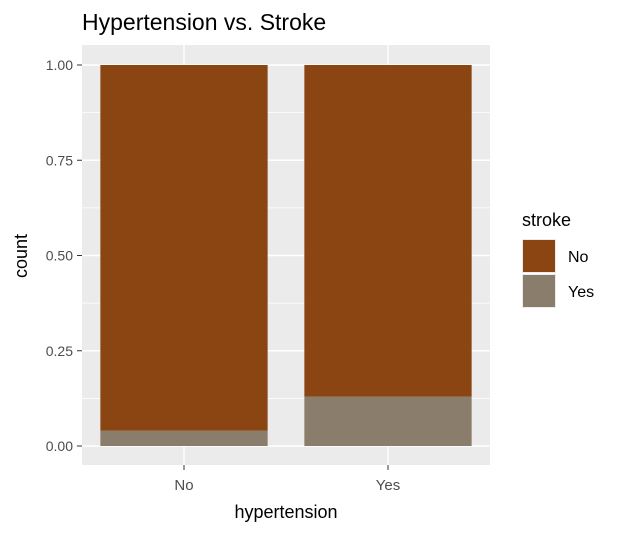 The image size is (622, 537). I want to click on x-tick-label: Yes, so click(388, 485).